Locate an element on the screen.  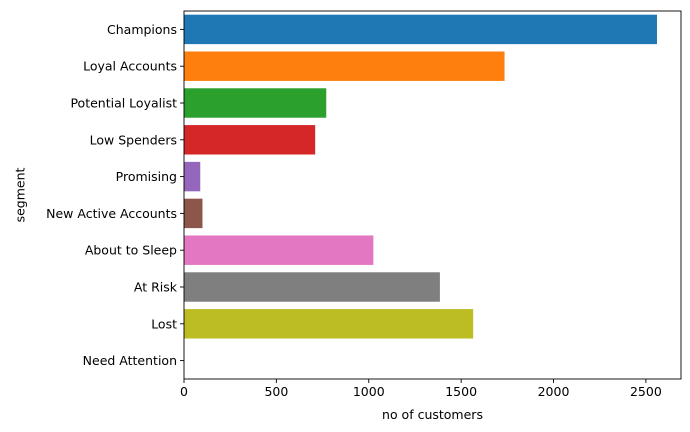
bar-low-spenders is located at coordinates (250, 140).